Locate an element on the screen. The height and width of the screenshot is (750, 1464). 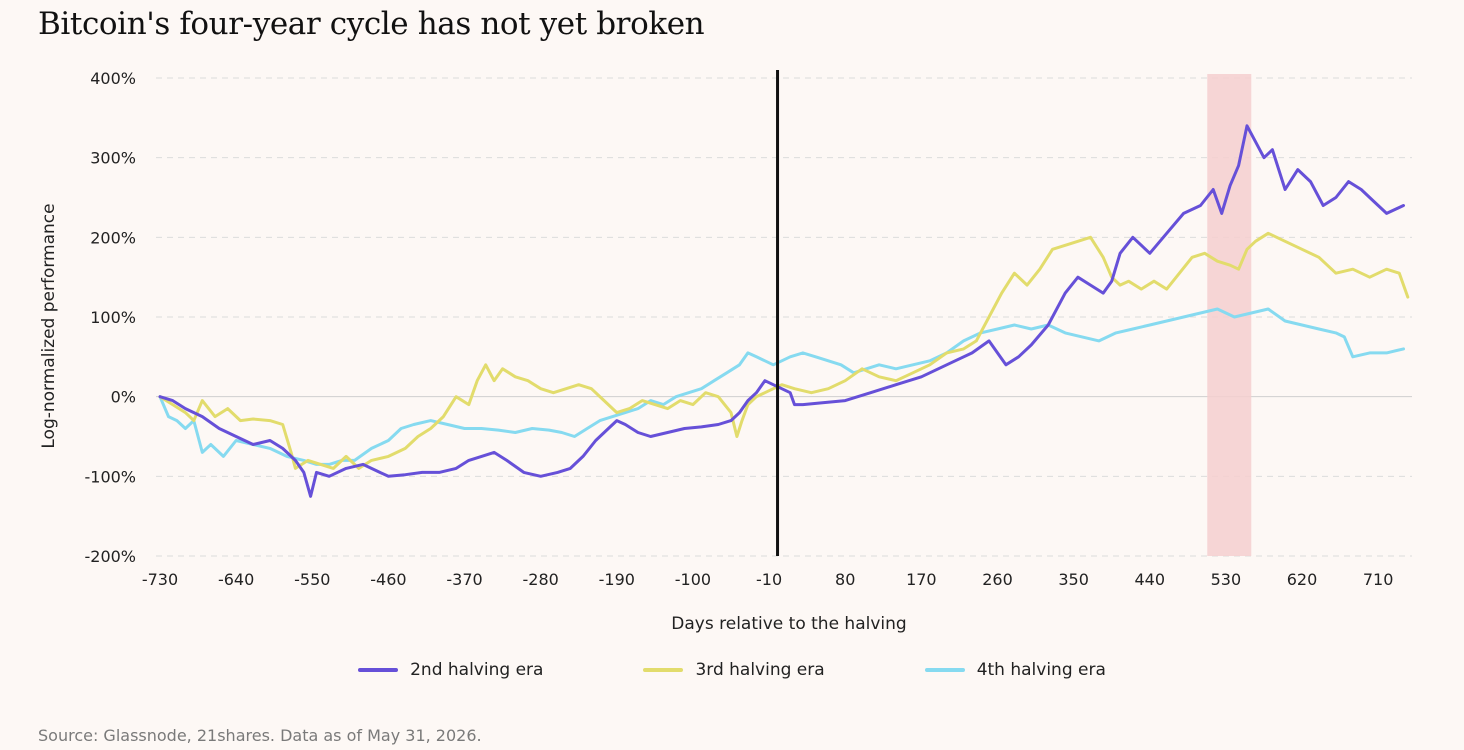
x-tick-label: 440 is located at coordinates (1149, 579).